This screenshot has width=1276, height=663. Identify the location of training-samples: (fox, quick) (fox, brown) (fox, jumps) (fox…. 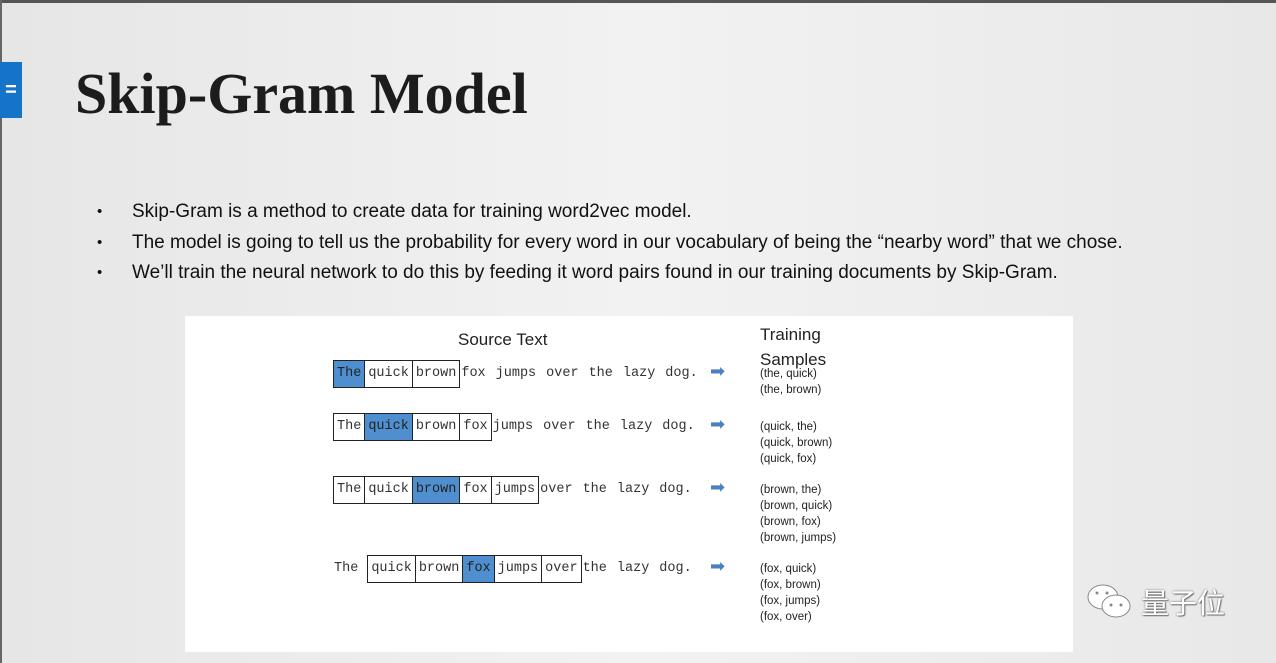
(790, 593).